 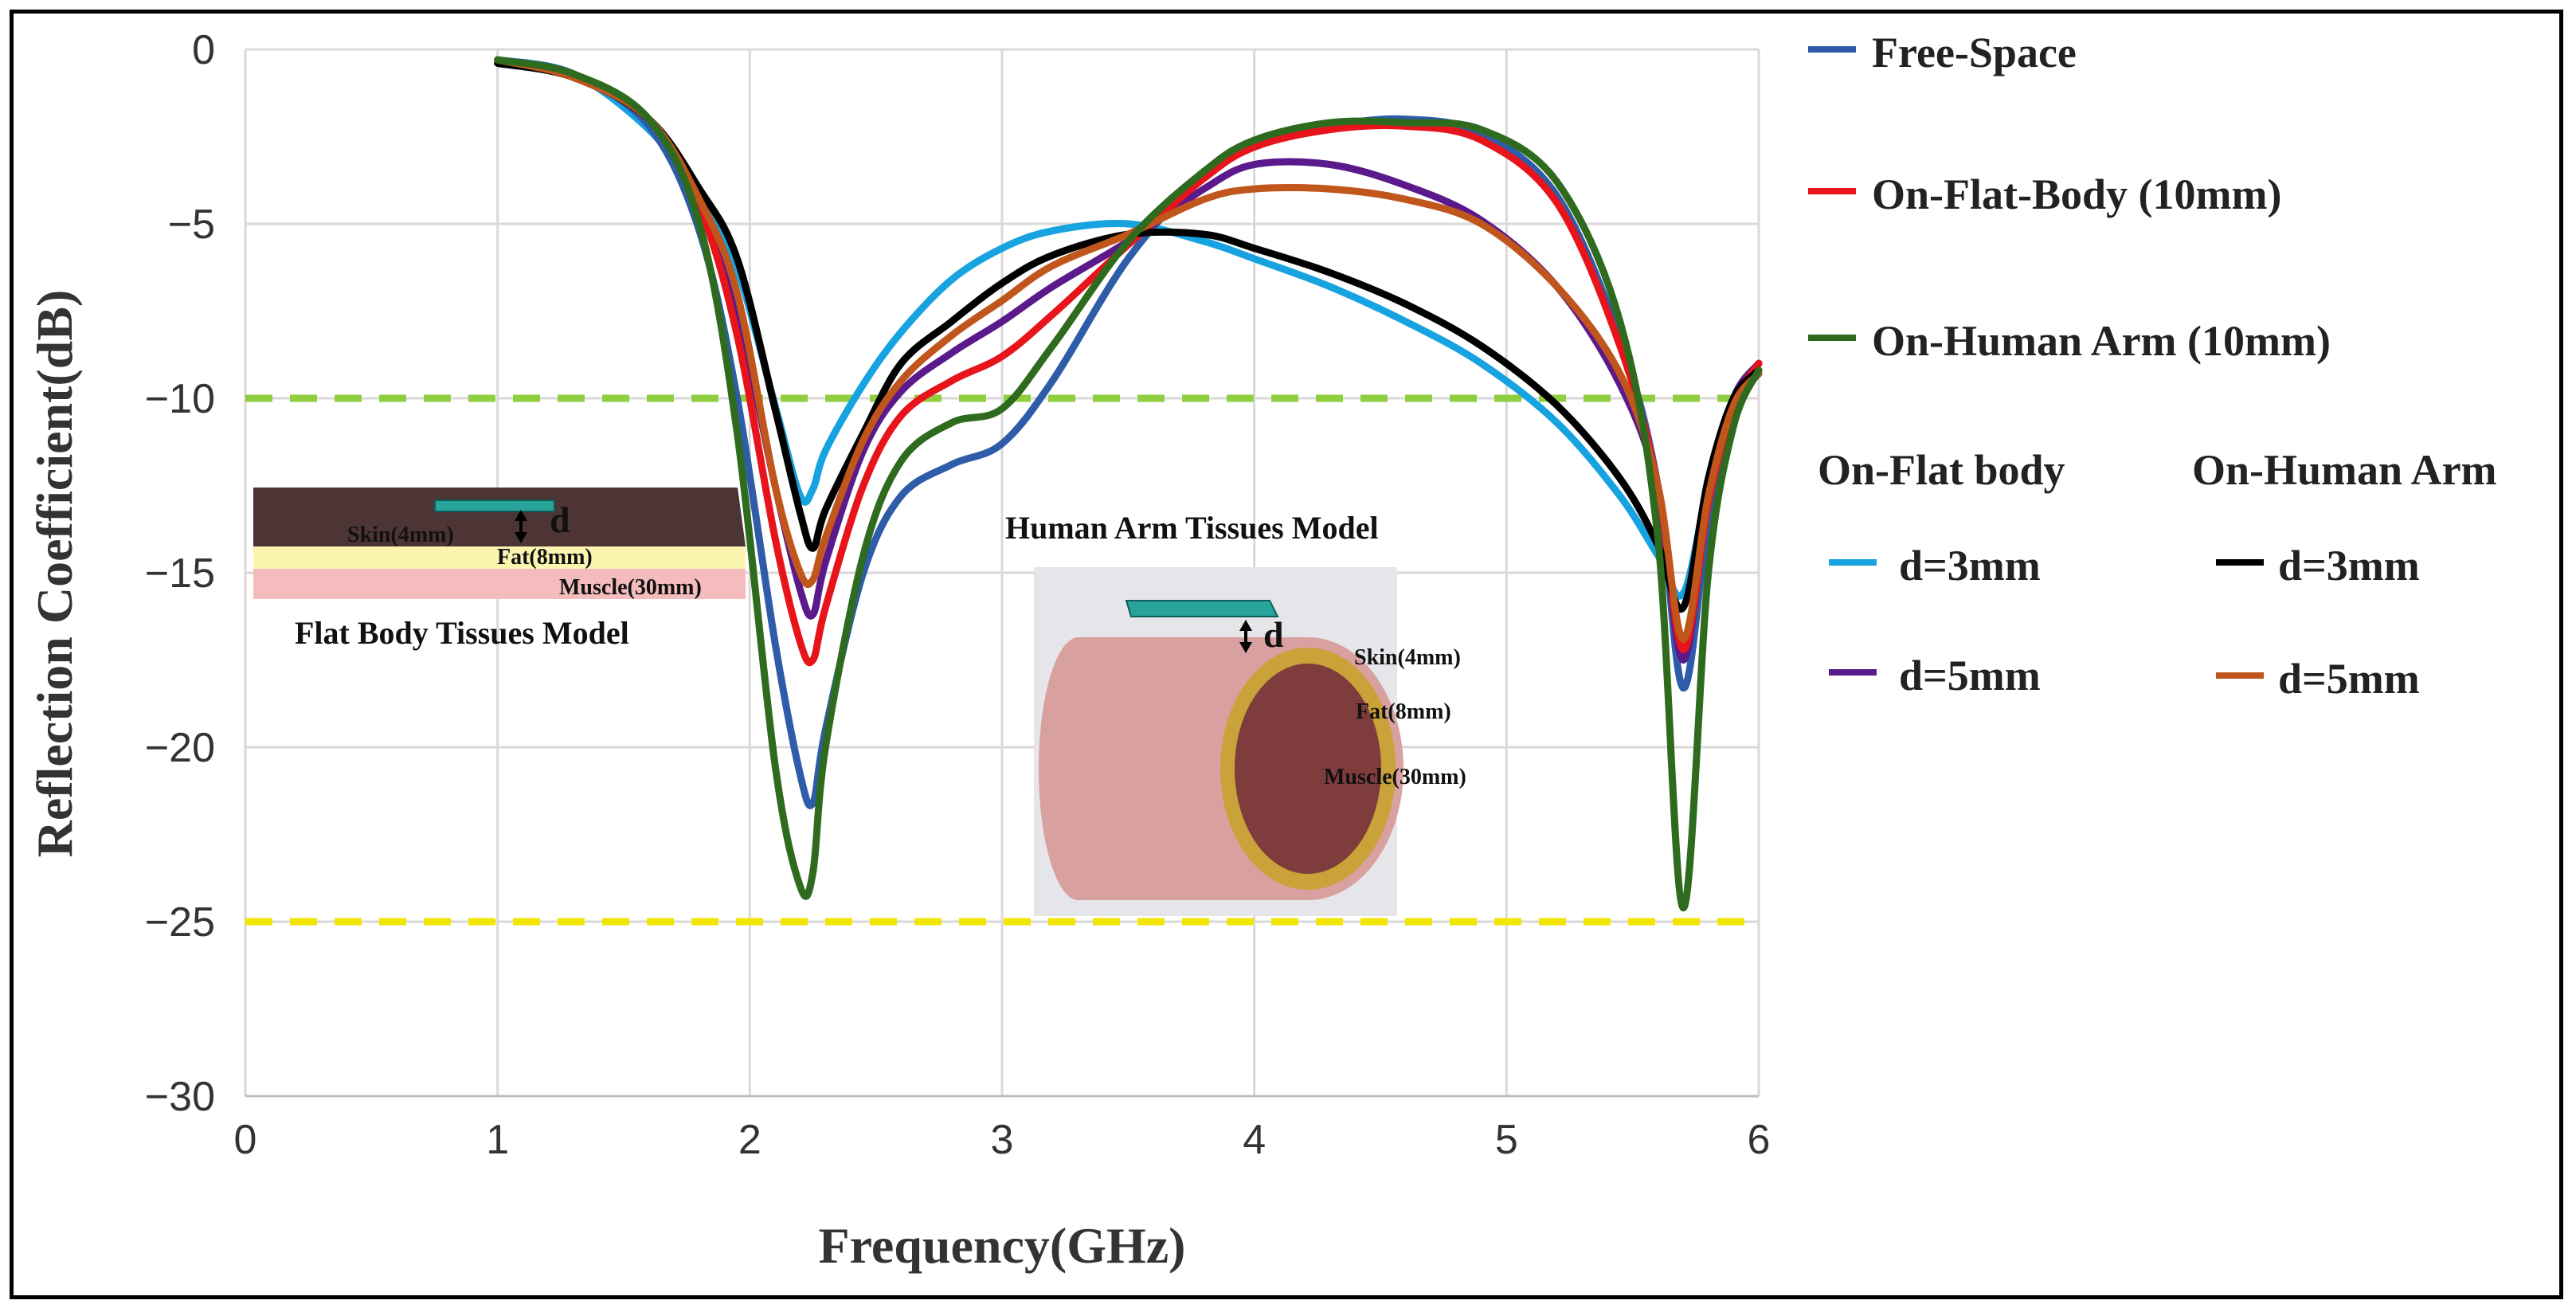 I want to click on x-axis-label: Frequency(GHz), so click(x=1002, y=1245).